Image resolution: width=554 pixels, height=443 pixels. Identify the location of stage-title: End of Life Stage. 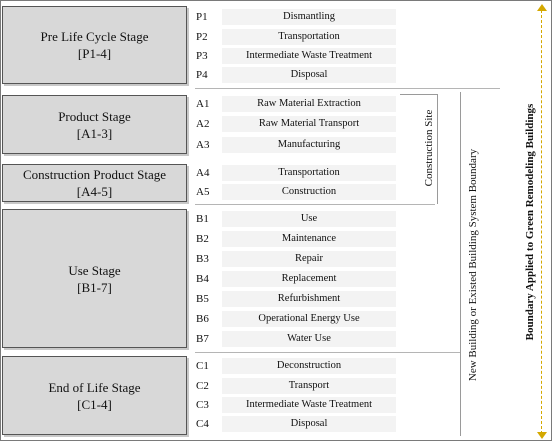
(94, 387).